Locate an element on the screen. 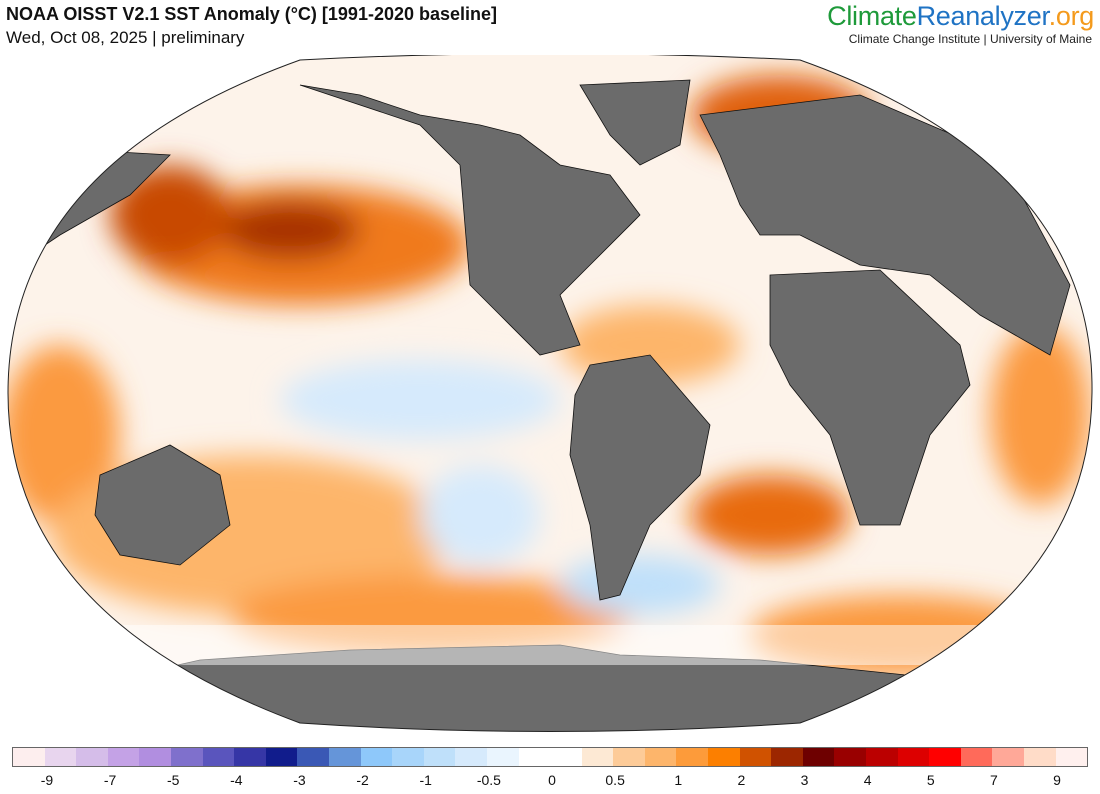 The width and height of the screenshot is (1100, 794). brand-part: Reanalyzer is located at coordinates (982, 16).